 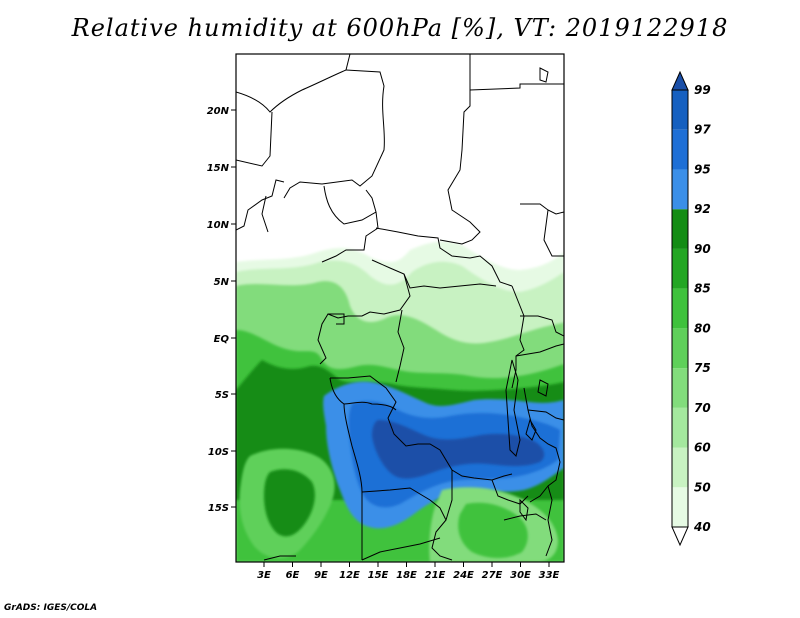 What do you see at coordinates (702, 408) in the screenshot?
I see `colorbar-level-label: 70` at bounding box center [702, 408].